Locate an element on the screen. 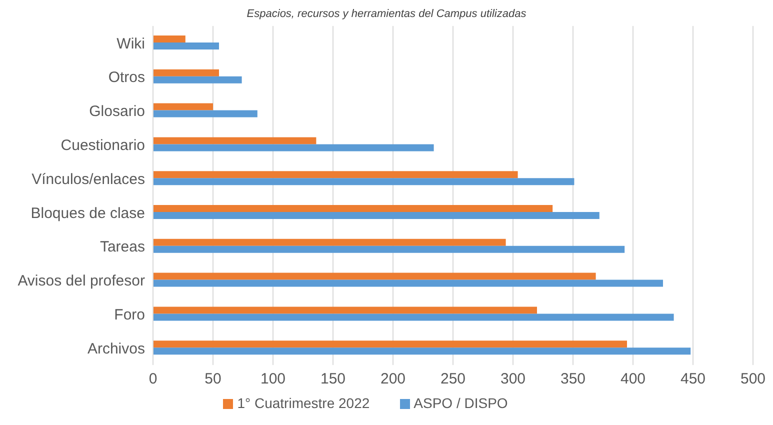 The image size is (773, 425). x-tick-label: 150 is located at coordinates (333, 379).